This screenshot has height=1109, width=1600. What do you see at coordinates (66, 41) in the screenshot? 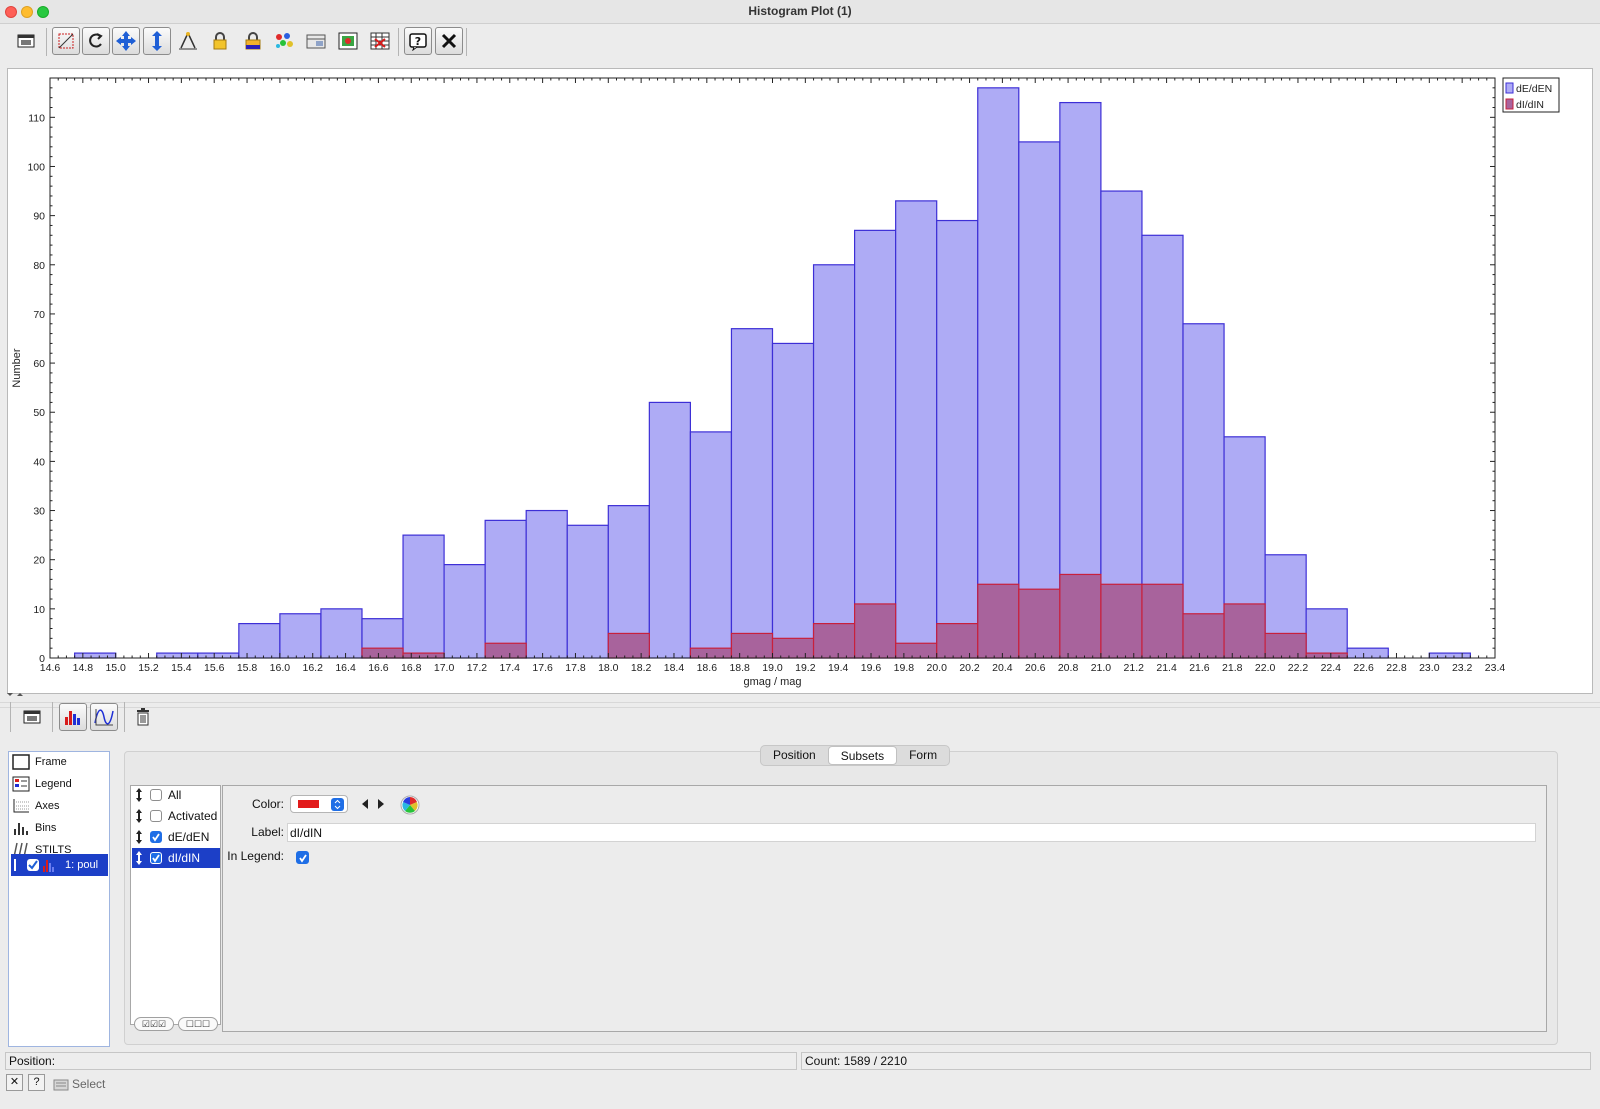
I see `rescale-icon` at bounding box center [66, 41].